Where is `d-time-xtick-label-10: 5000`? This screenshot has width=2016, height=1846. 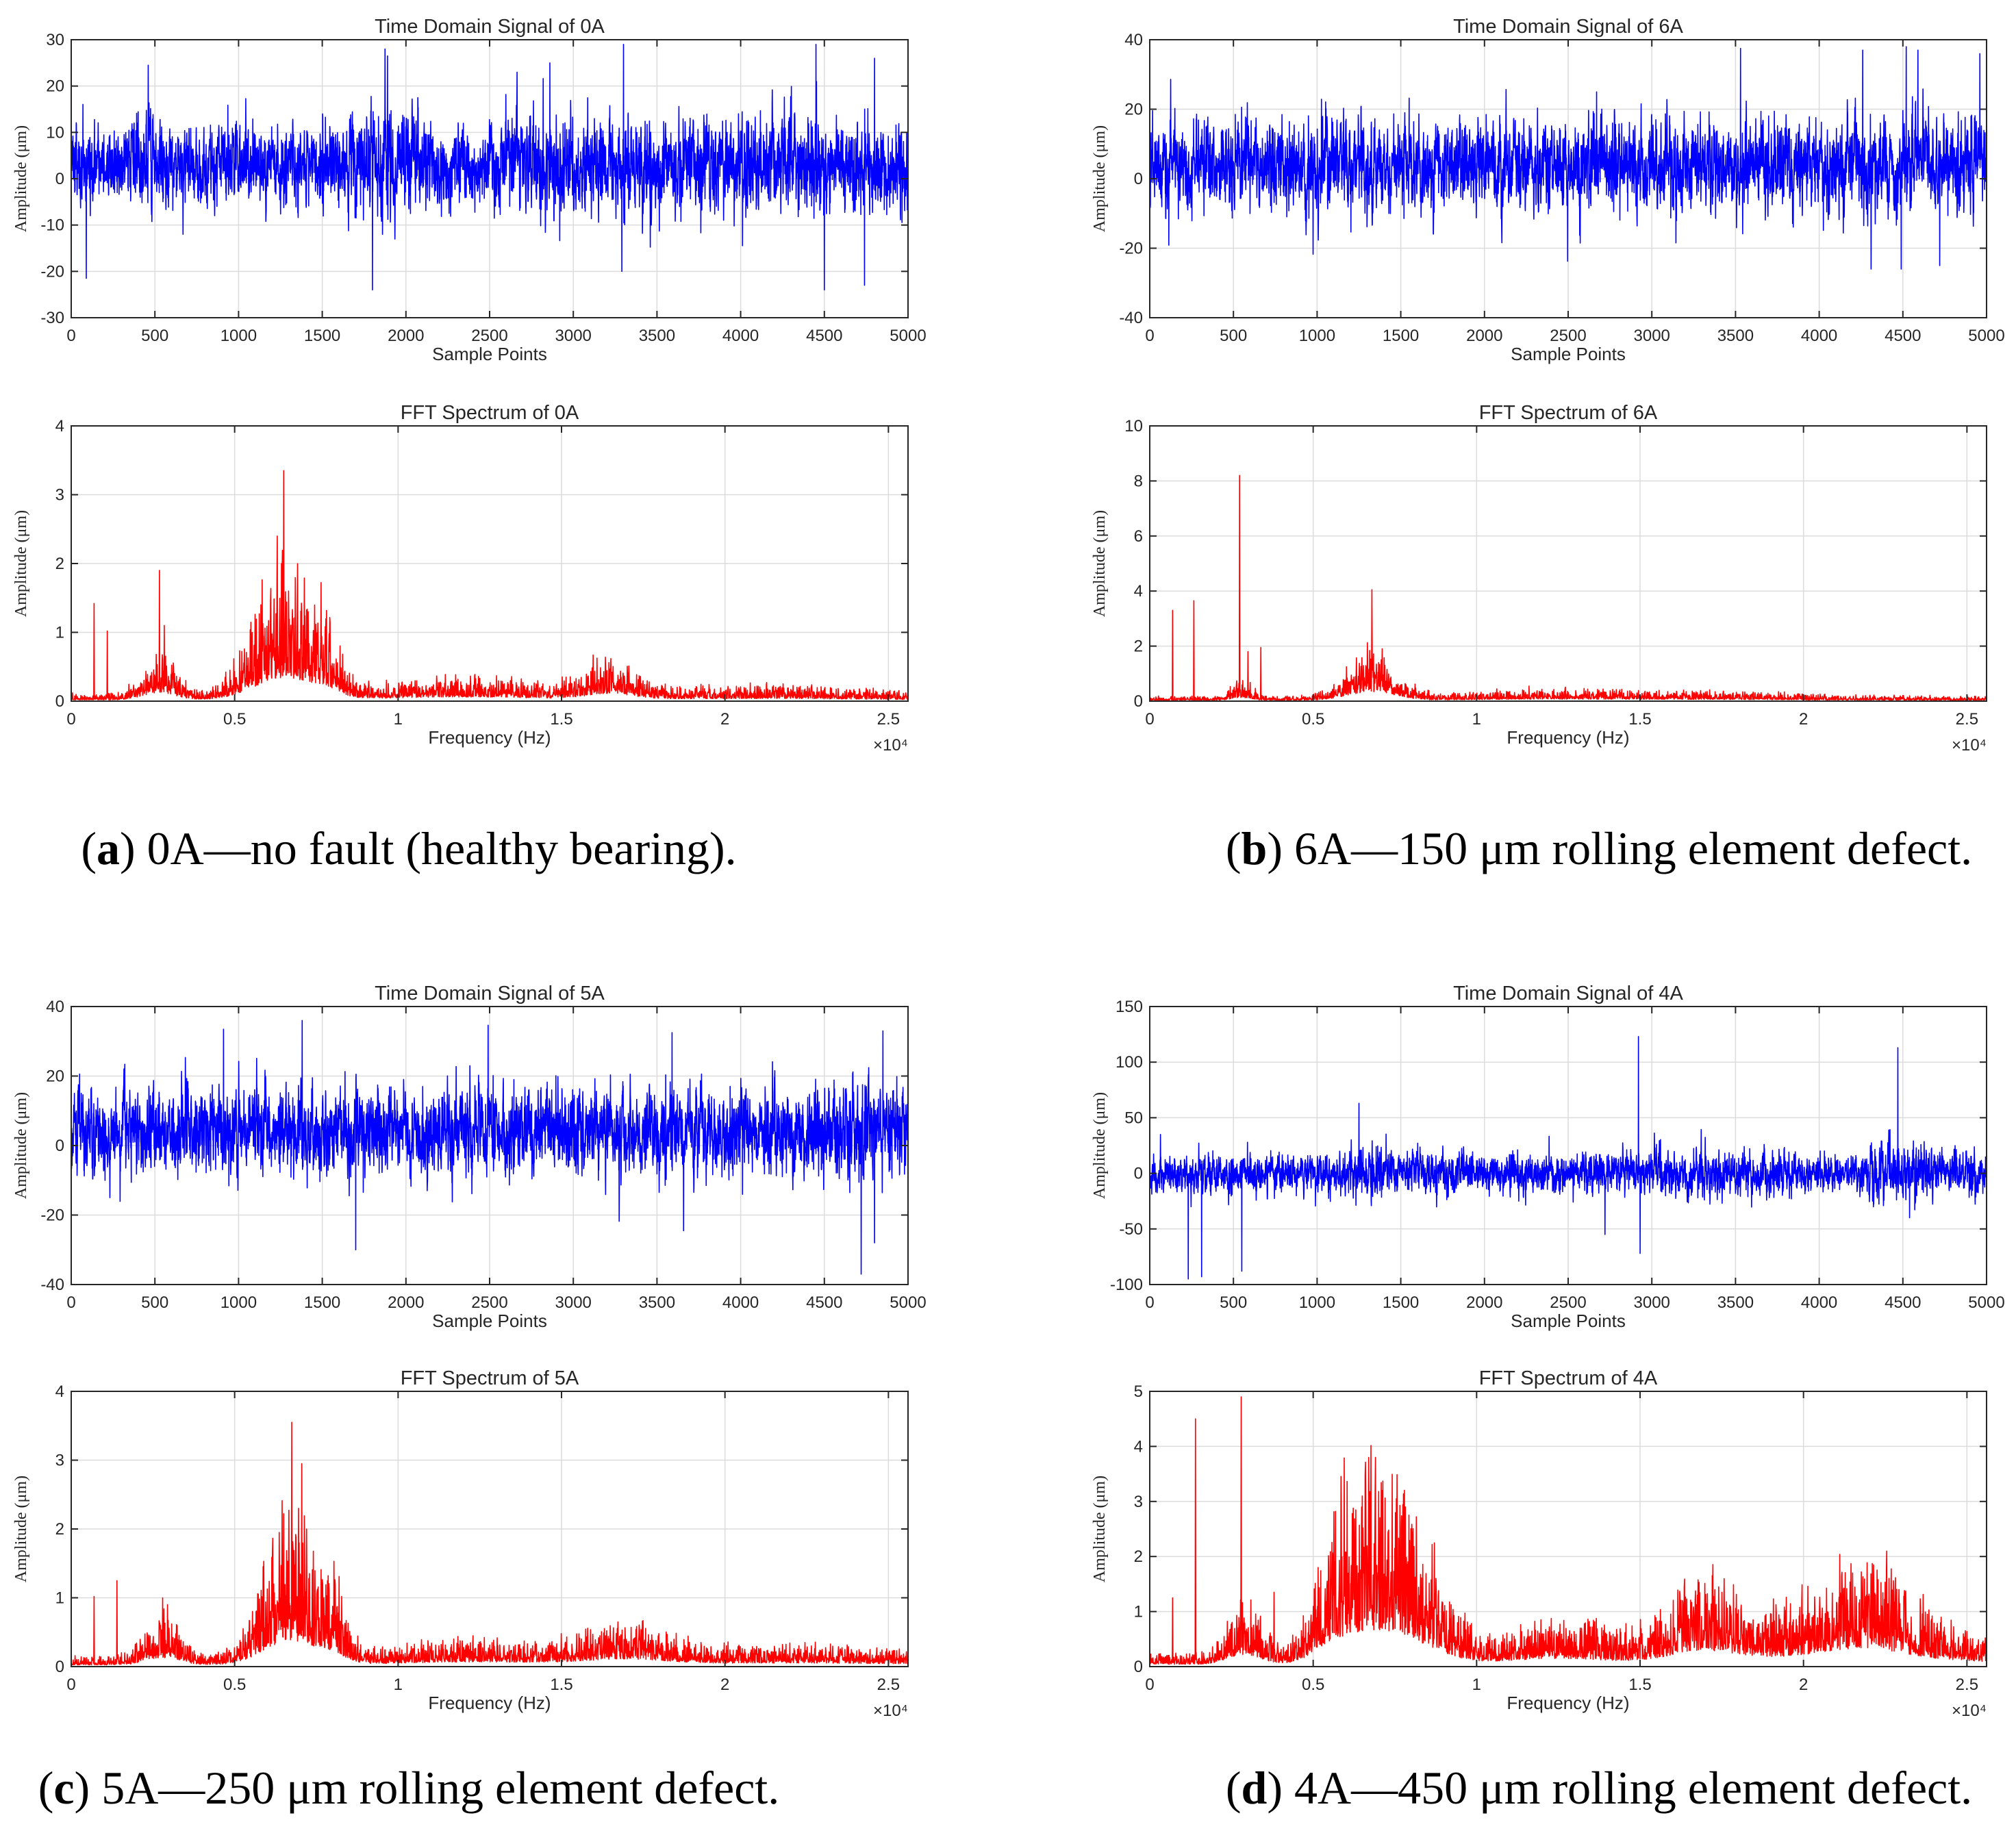
d-time-xtick-label-10: 5000 is located at coordinates (1986, 1302).